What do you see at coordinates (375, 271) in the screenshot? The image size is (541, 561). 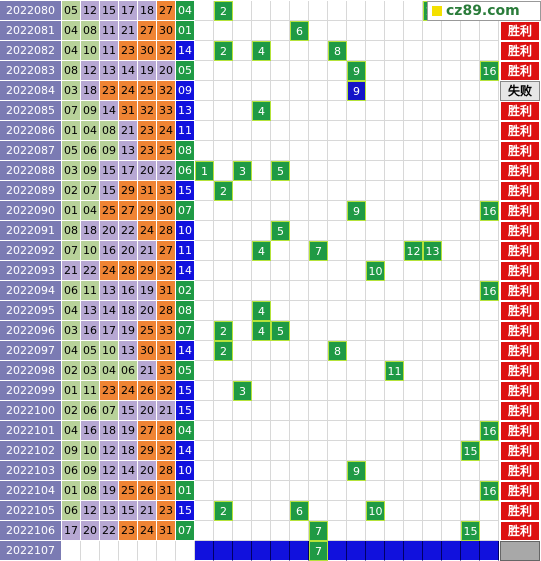 I see `hit-marker: 10` at bounding box center [375, 271].